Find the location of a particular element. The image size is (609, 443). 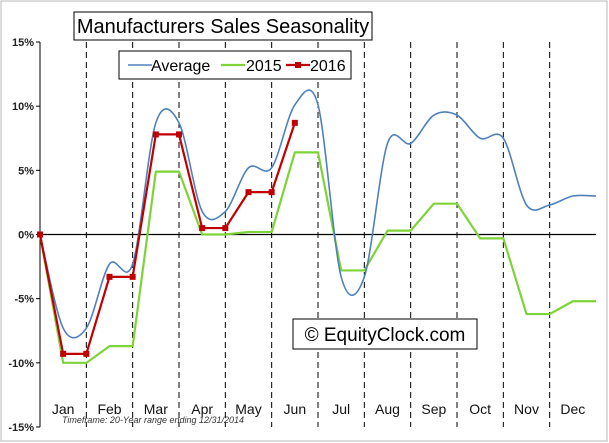

y-tick-label-0: -15% is located at coordinates (21, 428).